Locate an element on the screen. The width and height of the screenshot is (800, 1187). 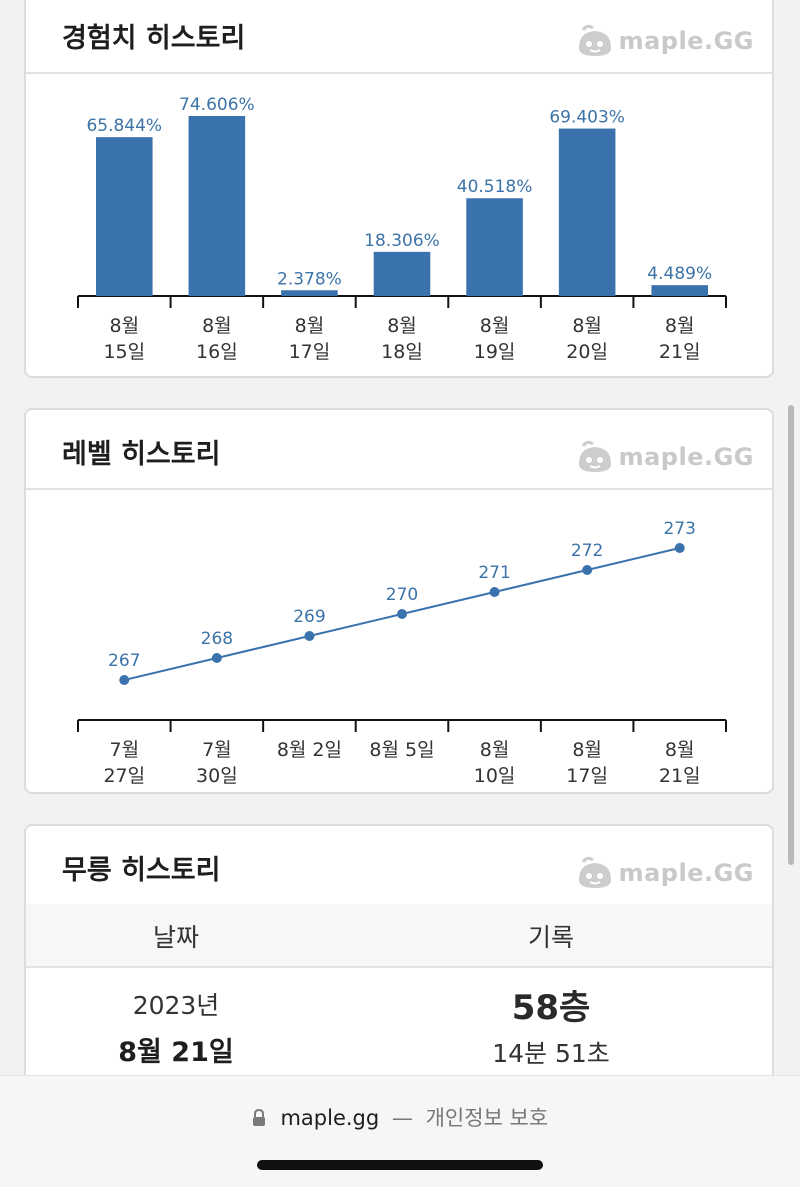
x-tick-label: 8월 2일 is located at coordinates (309, 750).